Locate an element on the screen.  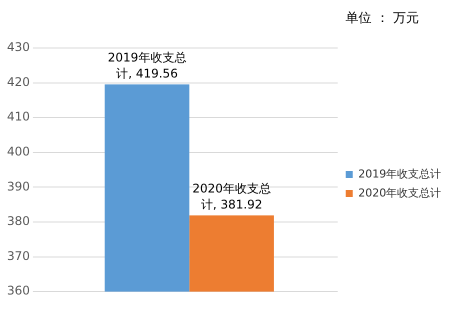
data-label: 2019年收支总计, 419.56 is located at coordinates (147, 65).